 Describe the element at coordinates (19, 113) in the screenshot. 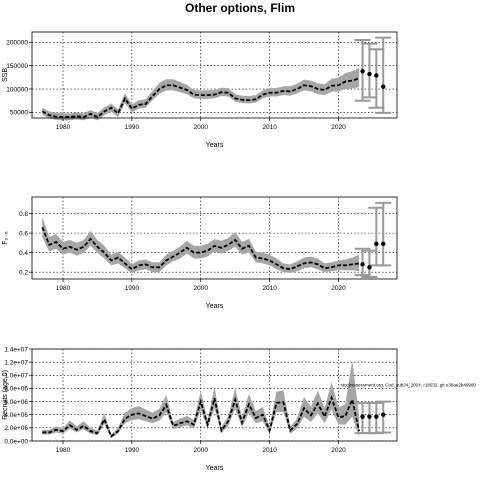

I see `y-tick-label: 50000` at that location.